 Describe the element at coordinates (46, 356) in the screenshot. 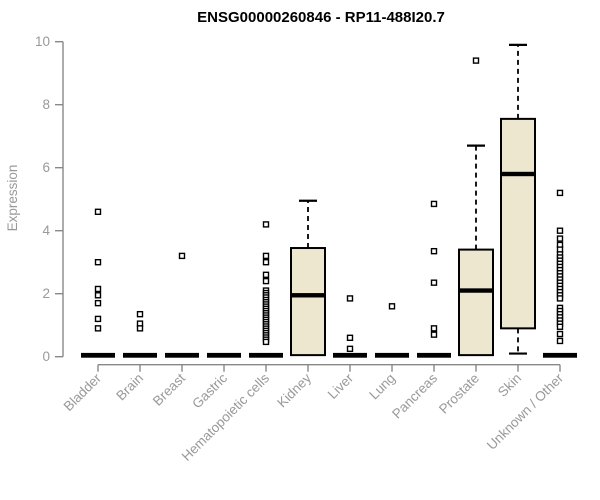

I see `y-tick-label: 0` at that location.